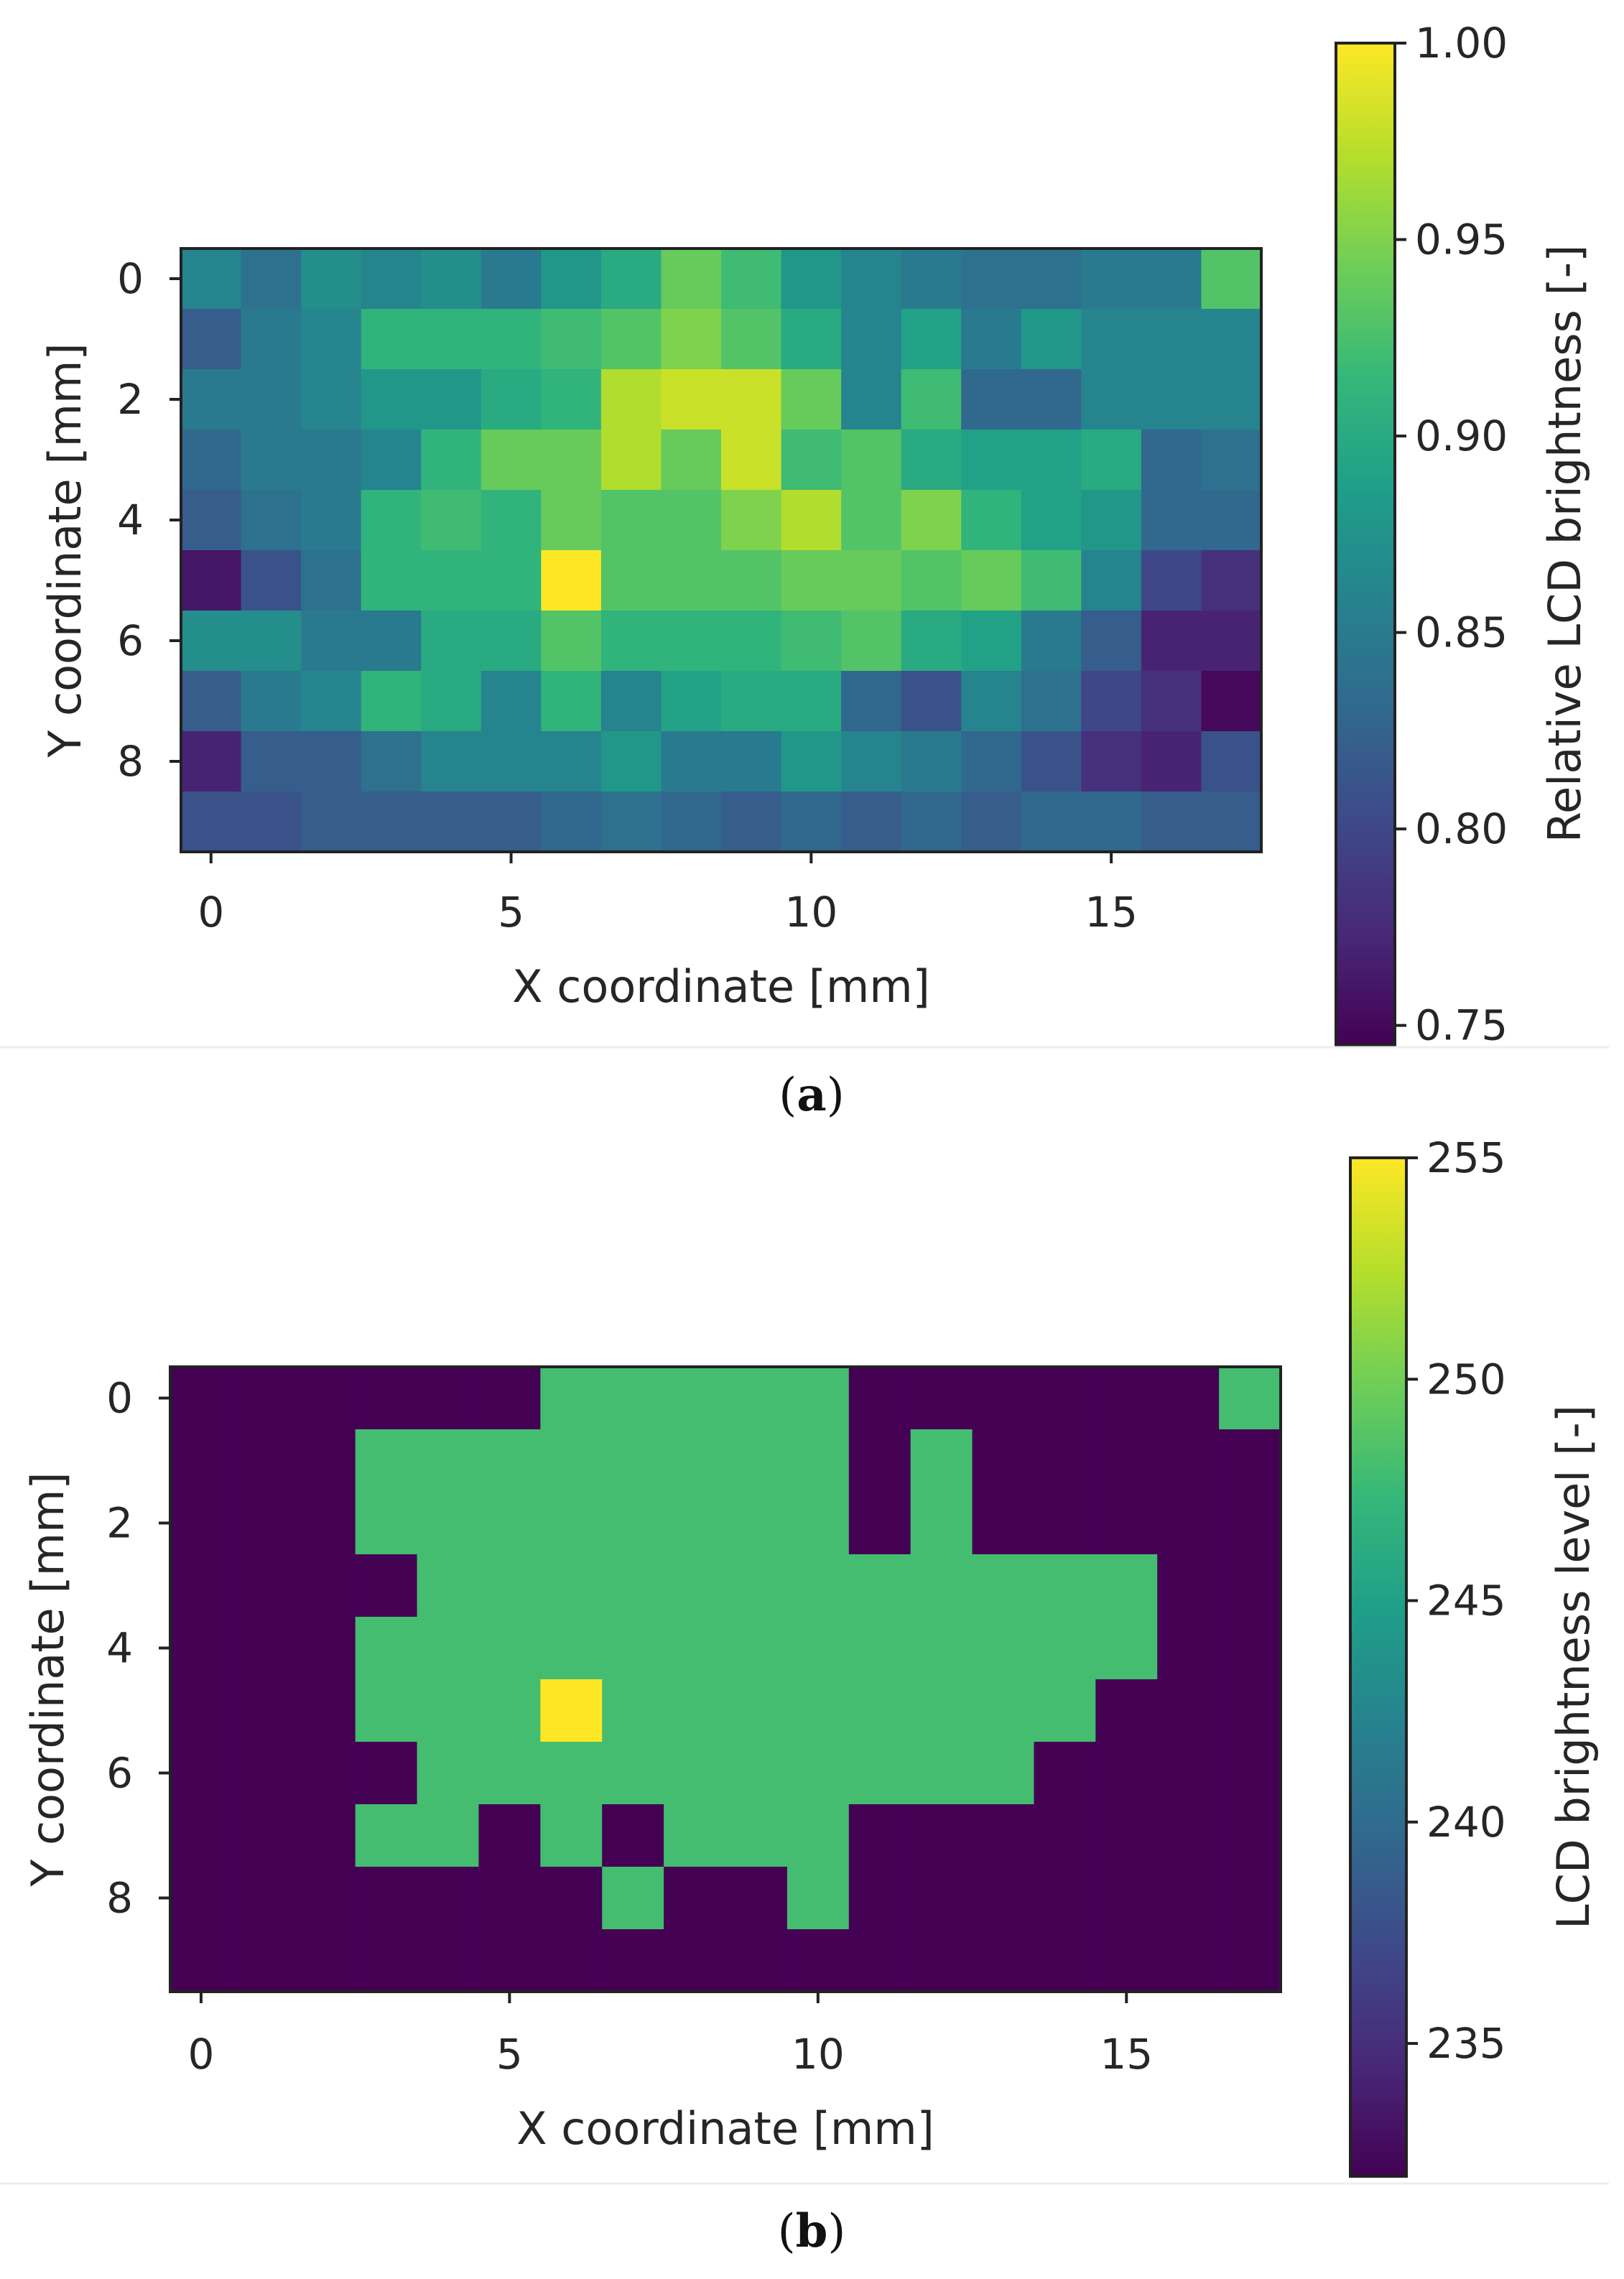 The height and width of the screenshot is (2279, 1624). What do you see at coordinates (1461, 436) in the screenshot?
I see `colorbar-tick-label: 0.90` at bounding box center [1461, 436].